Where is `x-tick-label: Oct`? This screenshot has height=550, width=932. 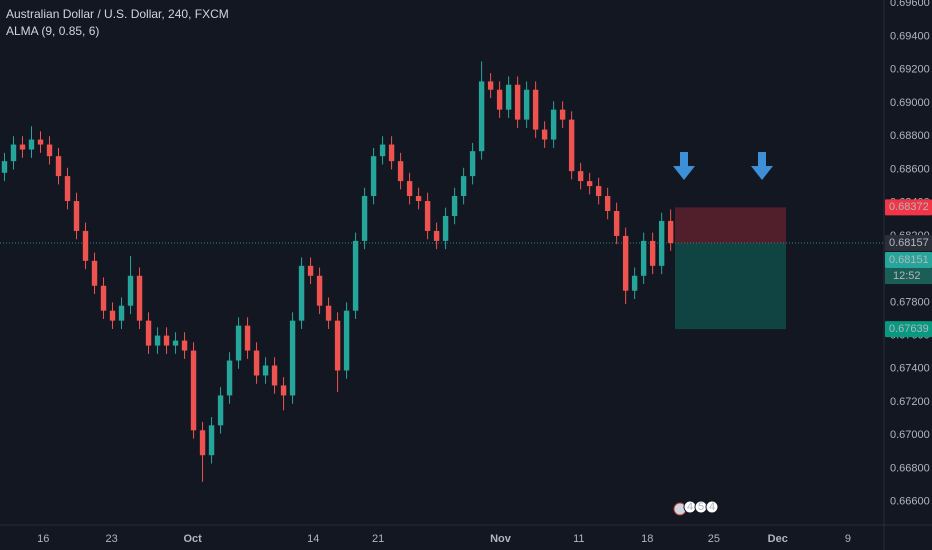 x-tick-label: Oct is located at coordinates (192, 539).